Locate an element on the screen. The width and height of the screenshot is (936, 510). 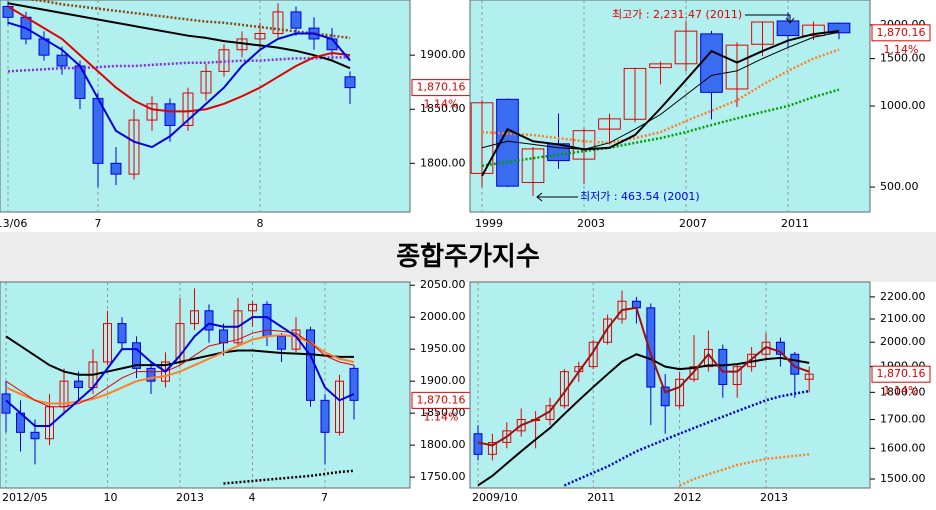
x-tick-label: 1999 is located at coordinates (489, 223).